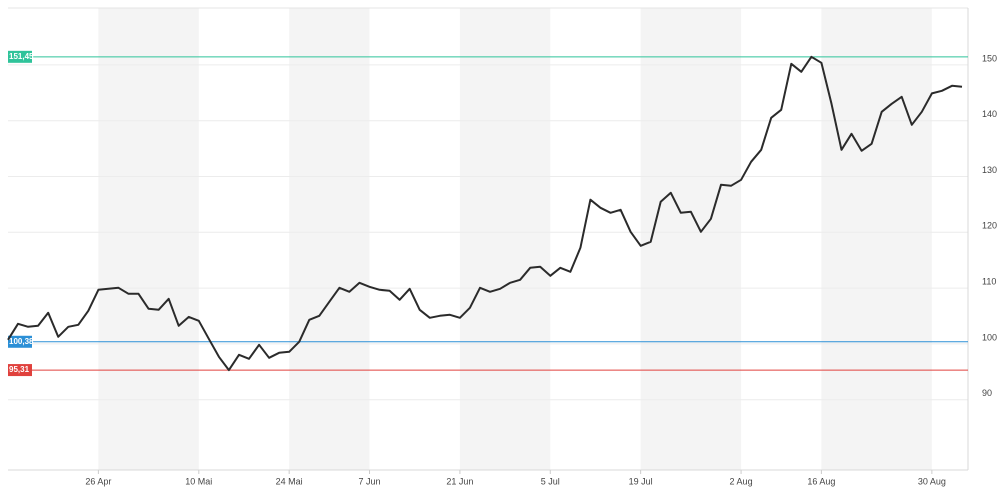 The width and height of the screenshot is (1000, 500). Describe the element at coordinates (989, 281) in the screenshot. I see `y-tick-label: 110` at that location.